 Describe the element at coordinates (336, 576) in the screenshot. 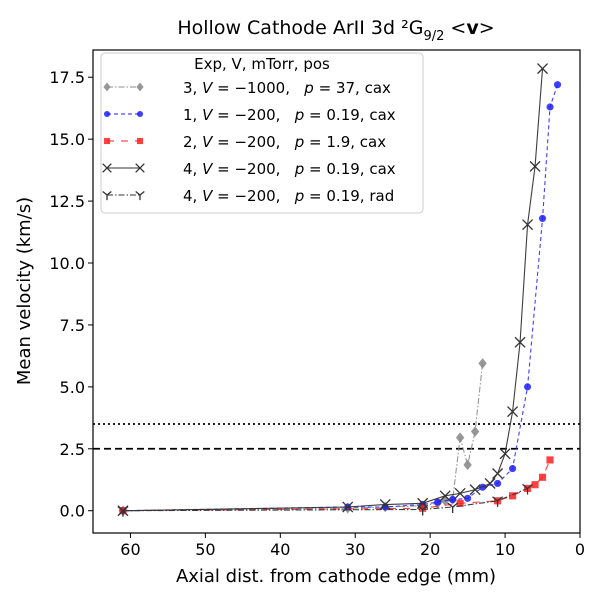

I see `x-axis-label: Axial dist. from cathode edge (mm)` at that location.